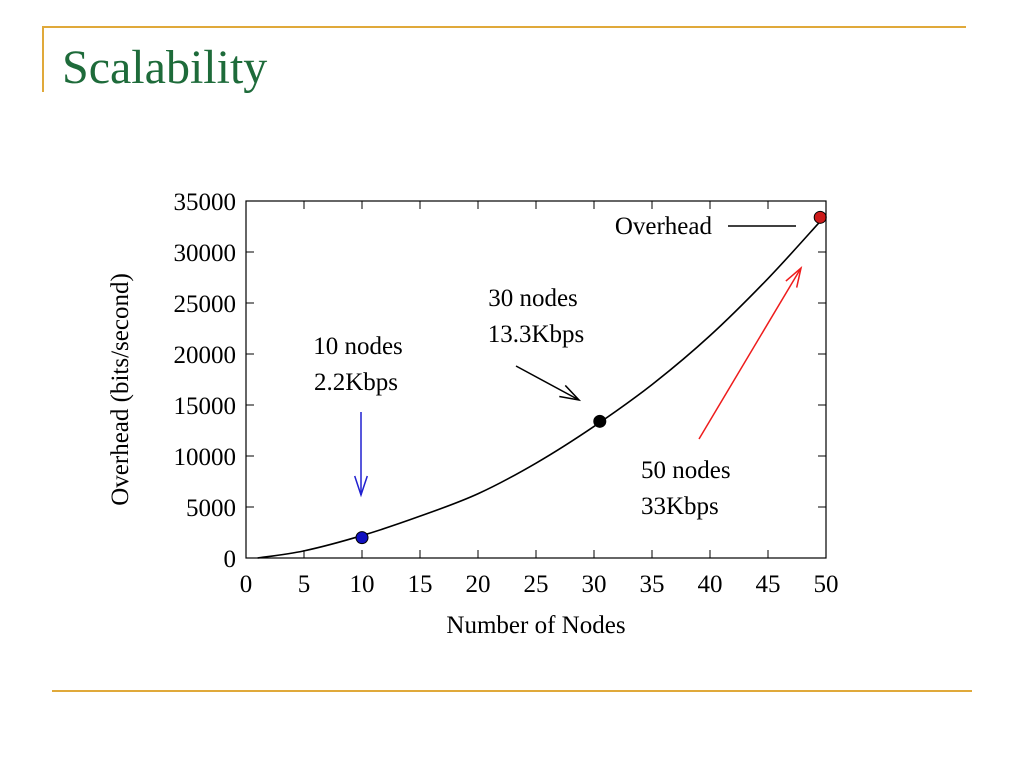  I want to click on x-tick-label: 35, so click(652, 584).